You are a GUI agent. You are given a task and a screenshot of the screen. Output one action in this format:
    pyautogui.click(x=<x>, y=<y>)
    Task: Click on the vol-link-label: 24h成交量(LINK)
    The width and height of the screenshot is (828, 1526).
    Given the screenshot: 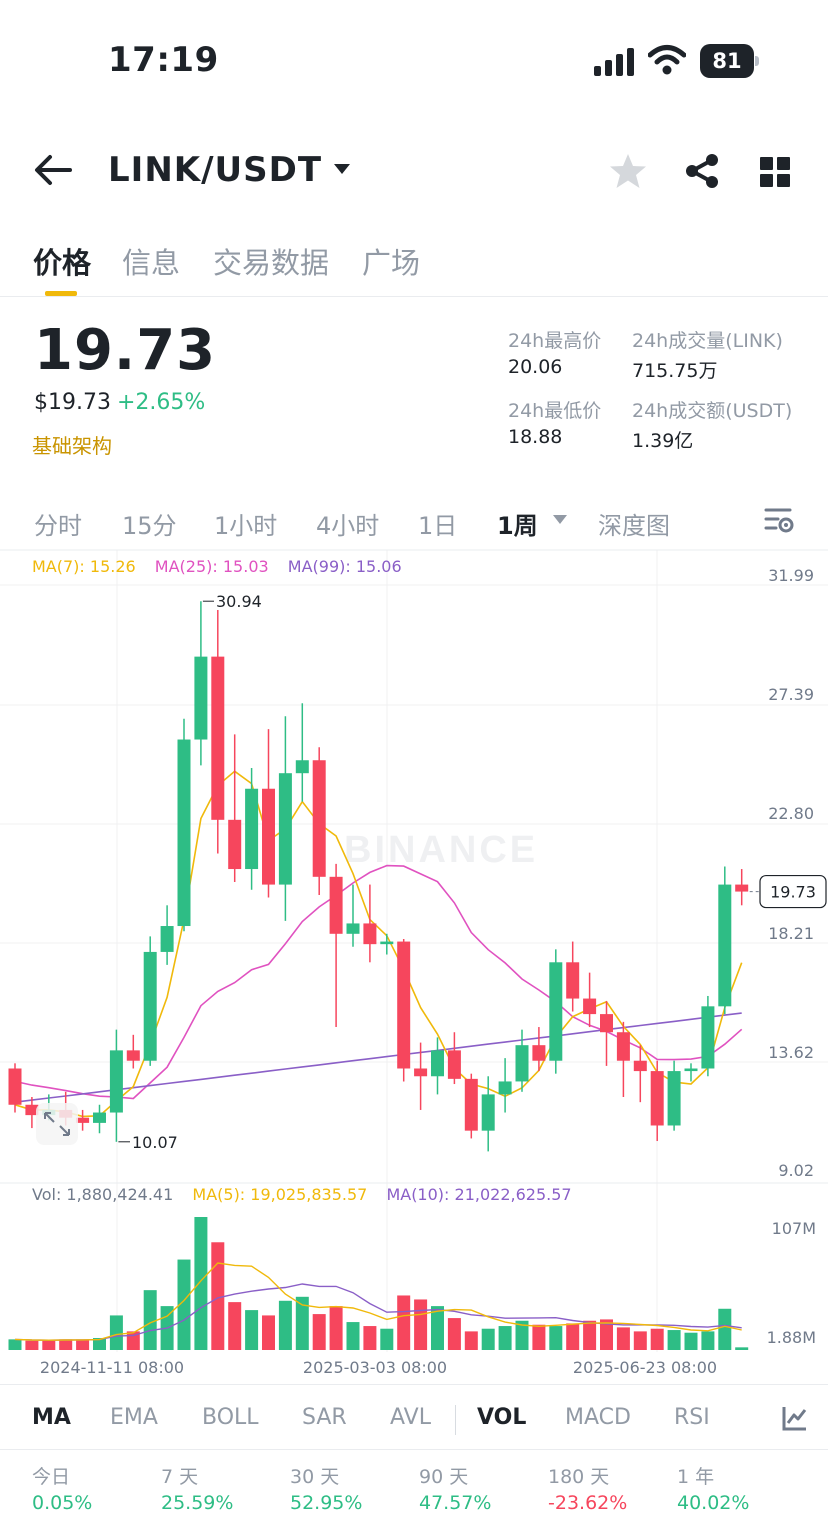 What is the action you would take?
    pyautogui.click(x=707, y=341)
    